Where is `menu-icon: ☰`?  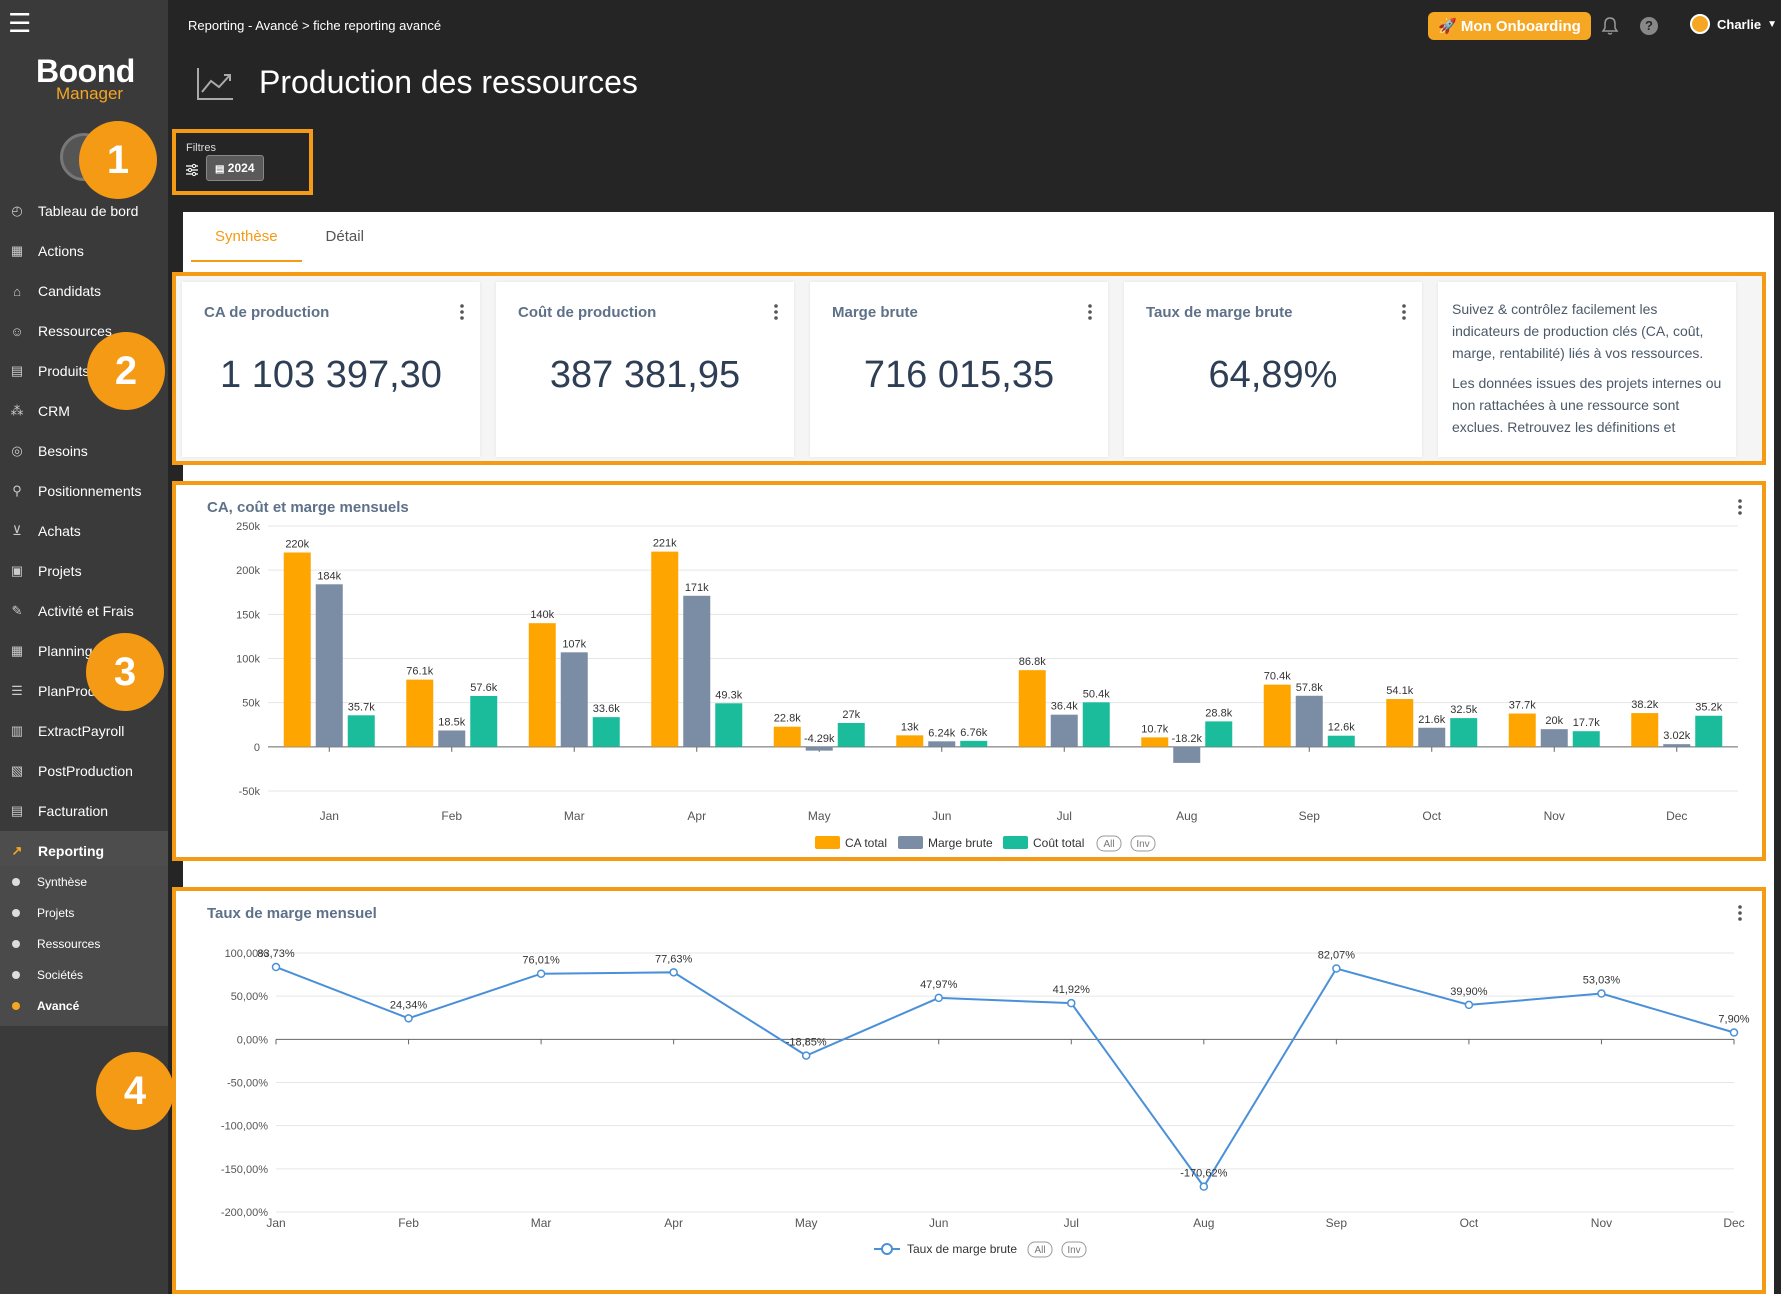
menu-icon: ☰ is located at coordinates (20, 23).